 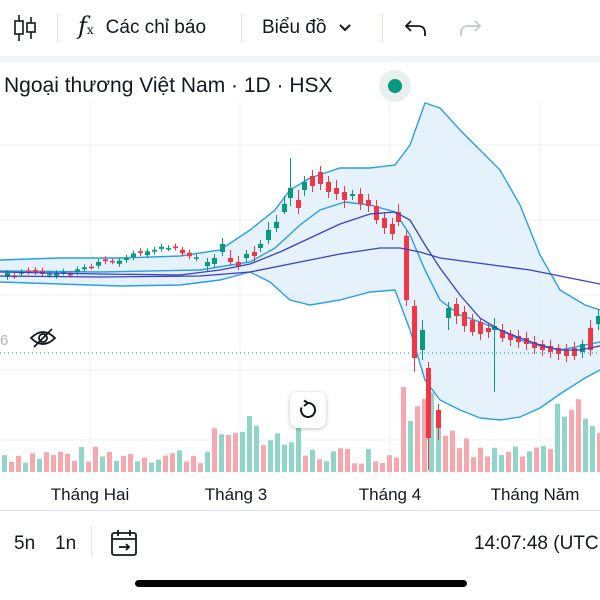 What do you see at coordinates (4, 340) in the screenshot?
I see `price-scale-label: 6` at bounding box center [4, 340].